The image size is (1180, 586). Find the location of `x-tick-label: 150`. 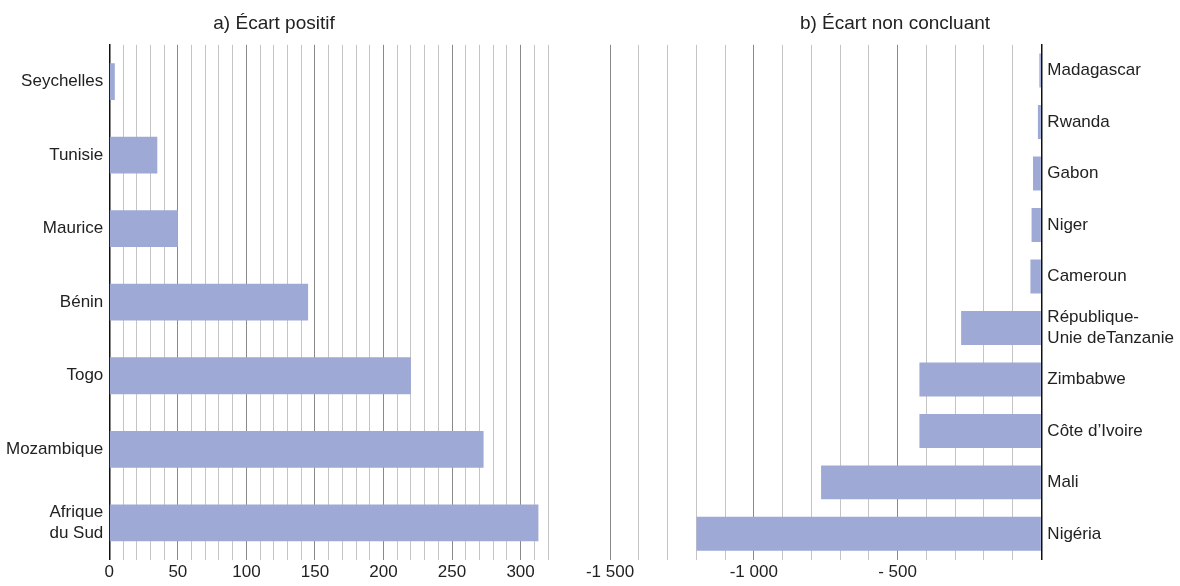

x-tick-label: 150 is located at coordinates (315, 572).